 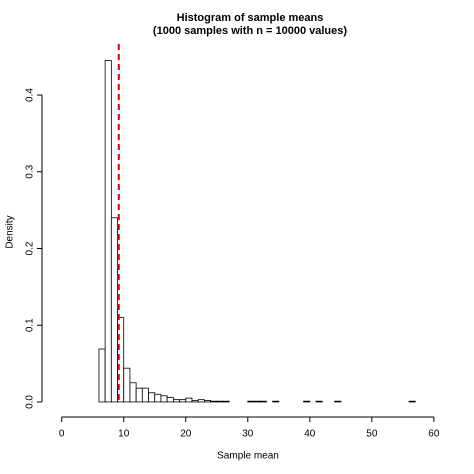 What do you see at coordinates (434, 434) in the screenshot?
I see `x-tick-label: 60` at bounding box center [434, 434].